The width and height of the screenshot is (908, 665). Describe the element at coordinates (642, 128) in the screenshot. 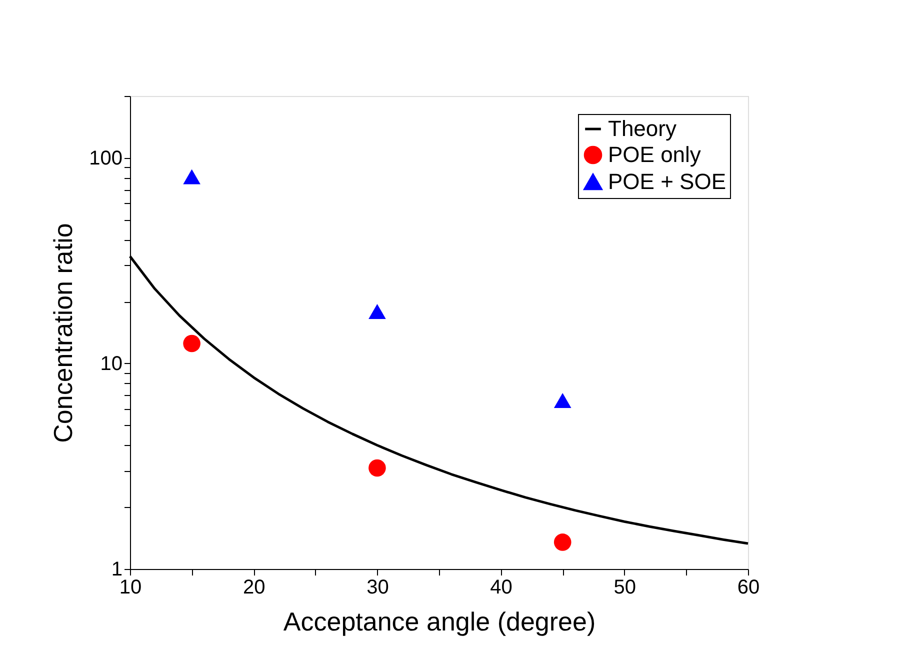

I see `legend-label: Theory` at that location.